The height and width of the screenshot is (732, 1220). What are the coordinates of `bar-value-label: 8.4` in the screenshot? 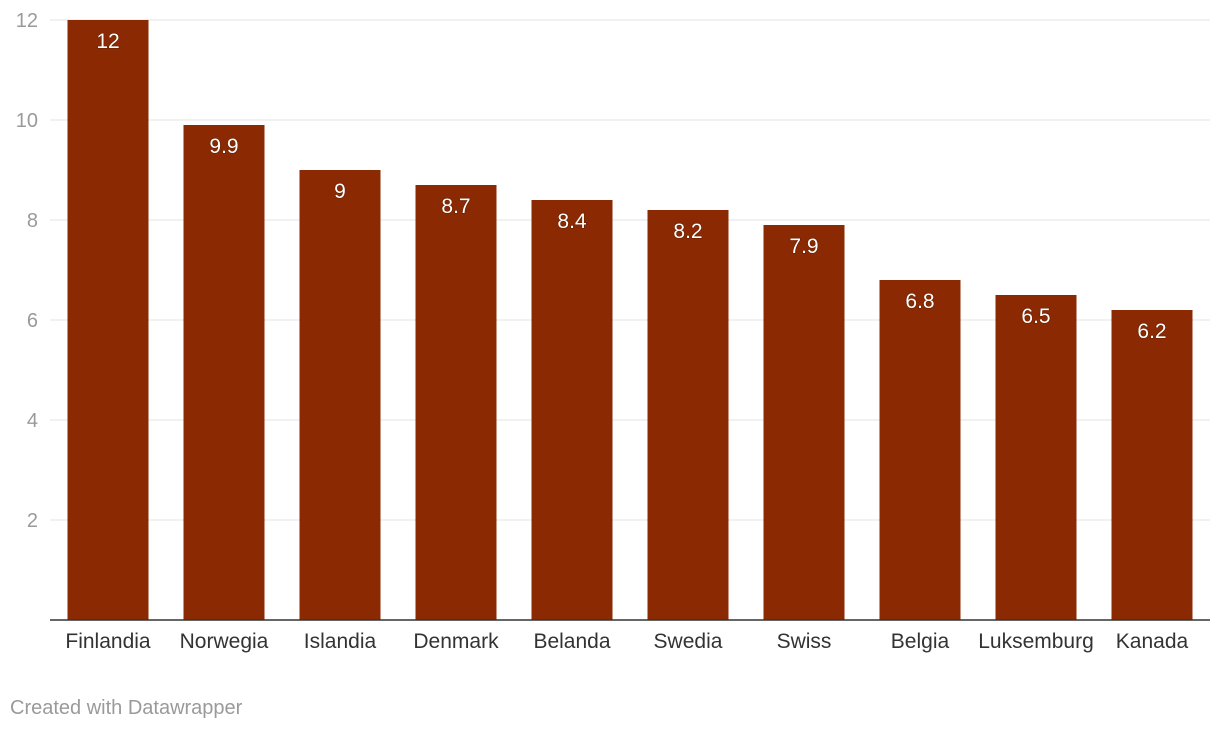 It's located at (572, 221).